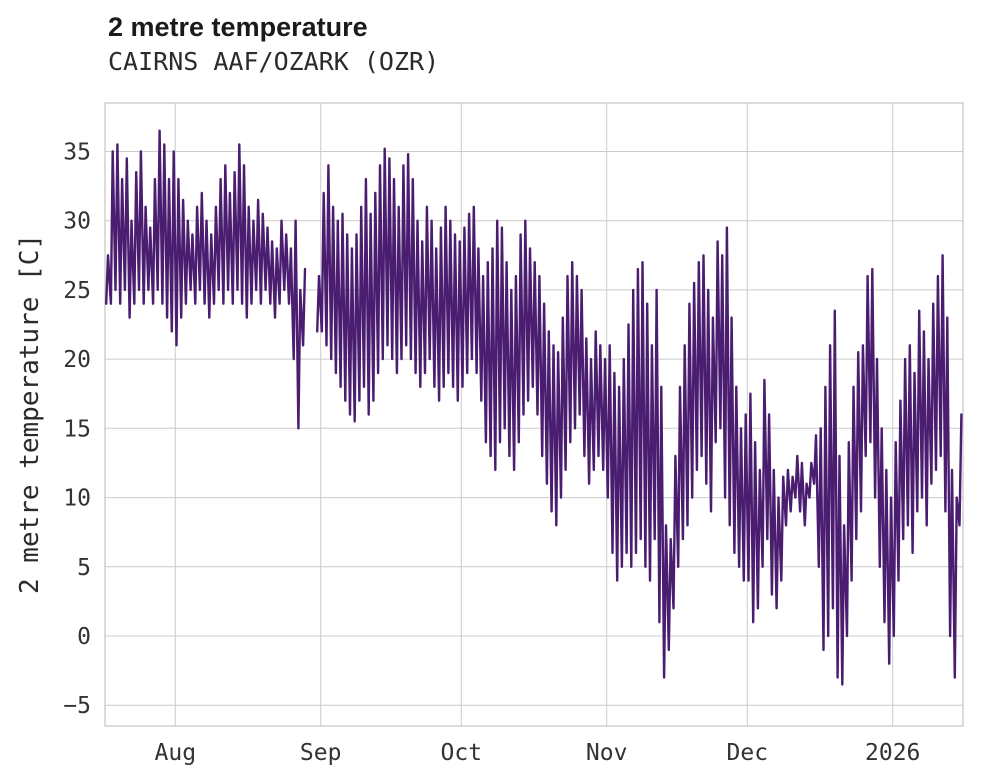 This screenshot has width=981, height=782. Describe the element at coordinates (77, 499) in the screenshot. I see `y-tick-label: 10` at that location.